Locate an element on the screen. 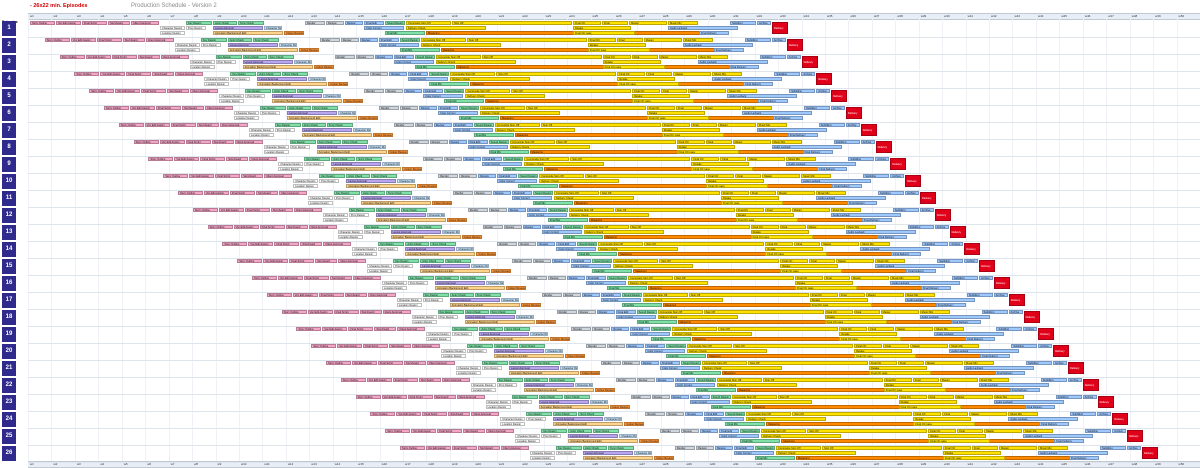  task-bar: Final Edit is located at coordinates (522, 193).